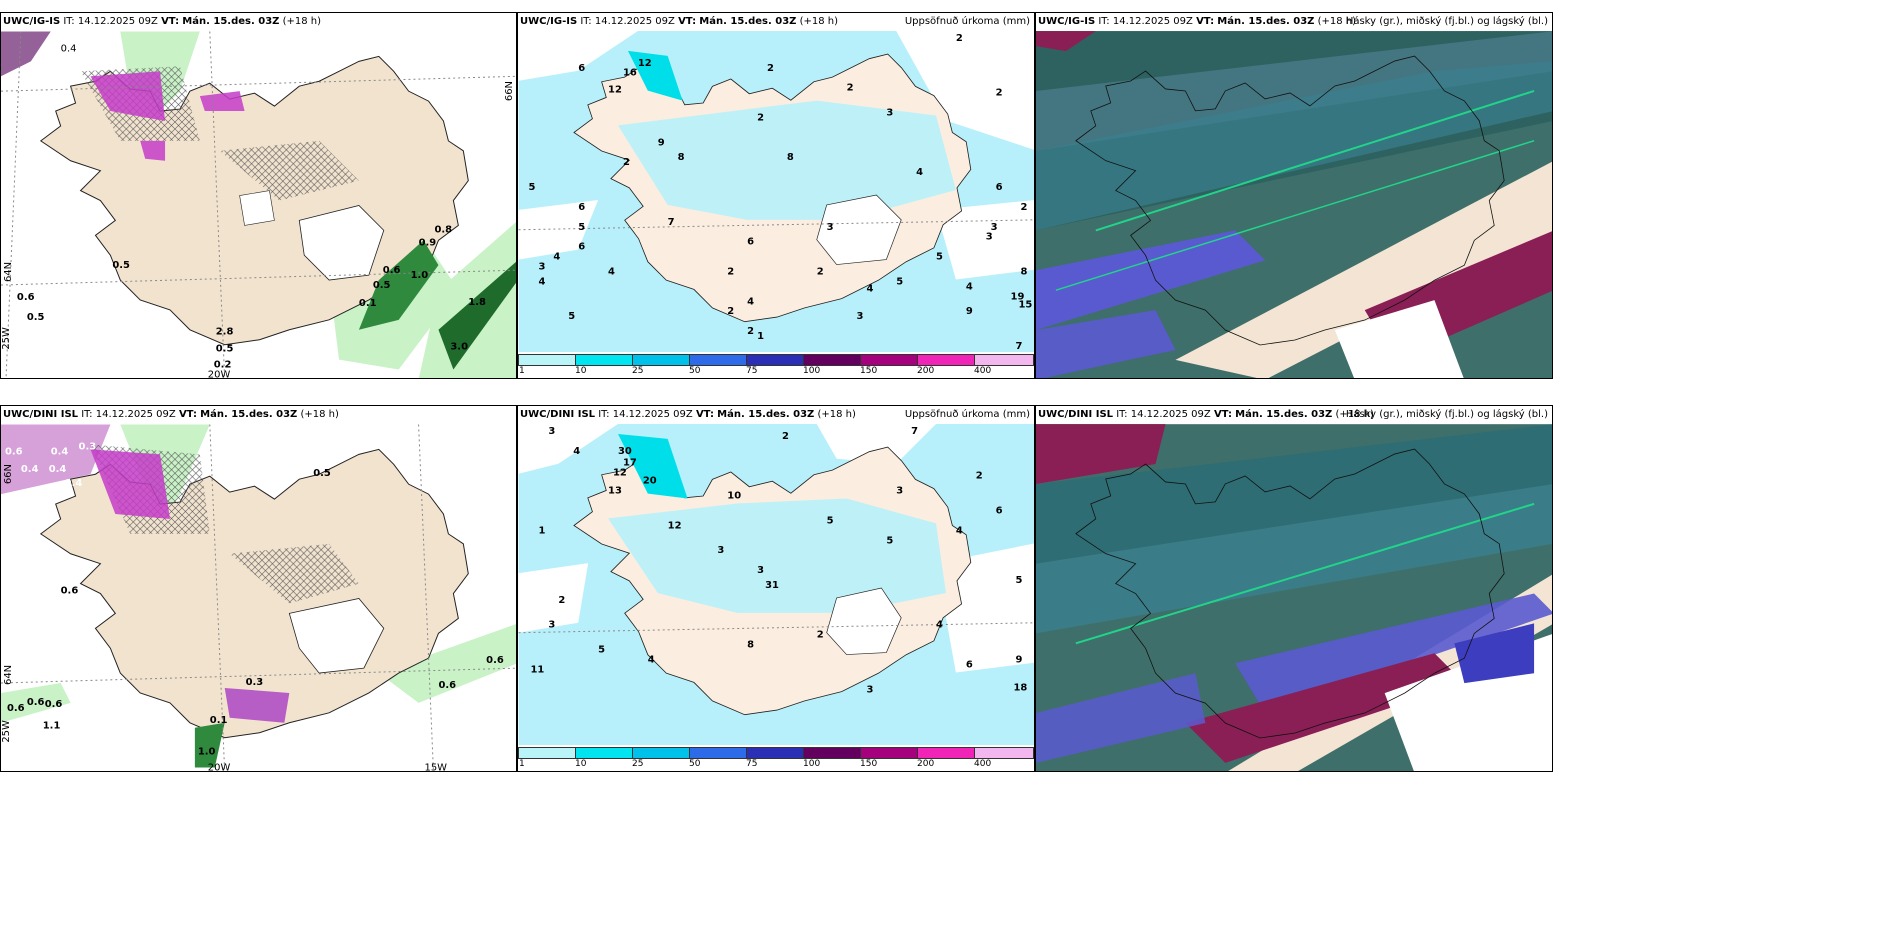 The height and width of the screenshot is (950, 1900). What do you see at coordinates (638, 371) in the screenshot?
I see `colorbar-tick: 25` at bounding box center [638, 371].